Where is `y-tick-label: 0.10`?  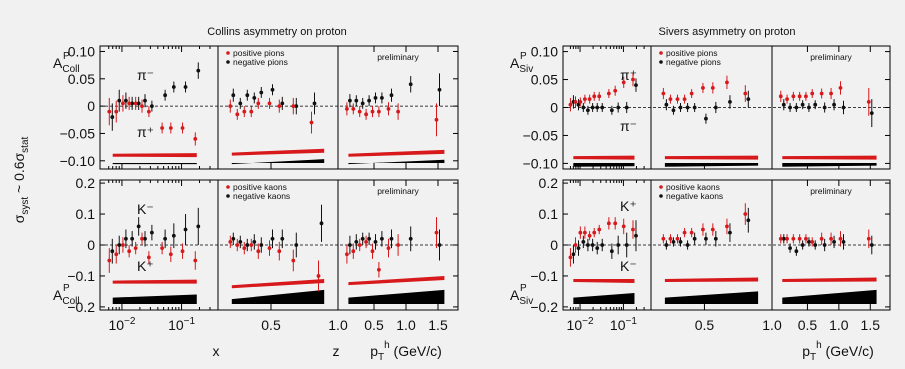 y-tick-label: 0.10 is located at coordinates (544, 52).